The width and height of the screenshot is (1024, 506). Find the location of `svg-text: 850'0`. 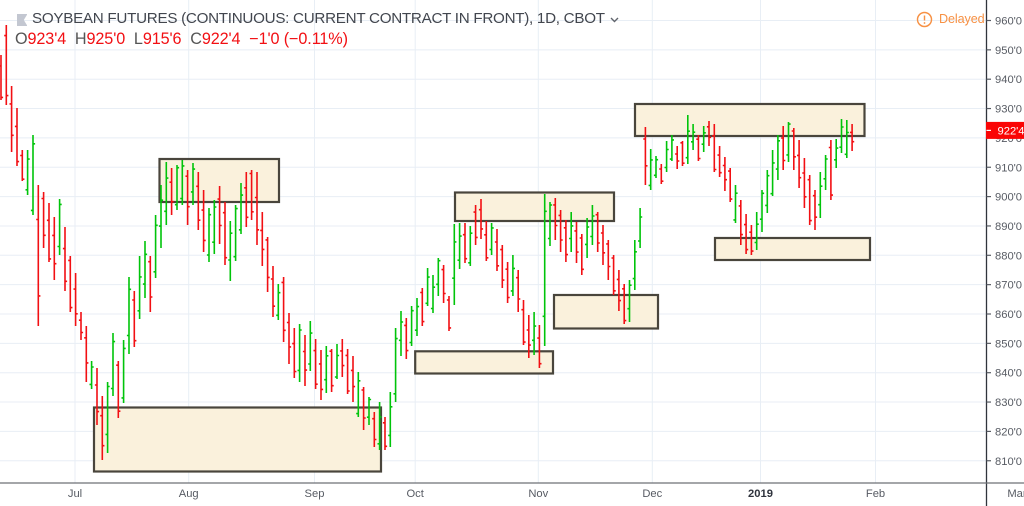

svg-text: 850'0 is located at coordinates (1008, 344).